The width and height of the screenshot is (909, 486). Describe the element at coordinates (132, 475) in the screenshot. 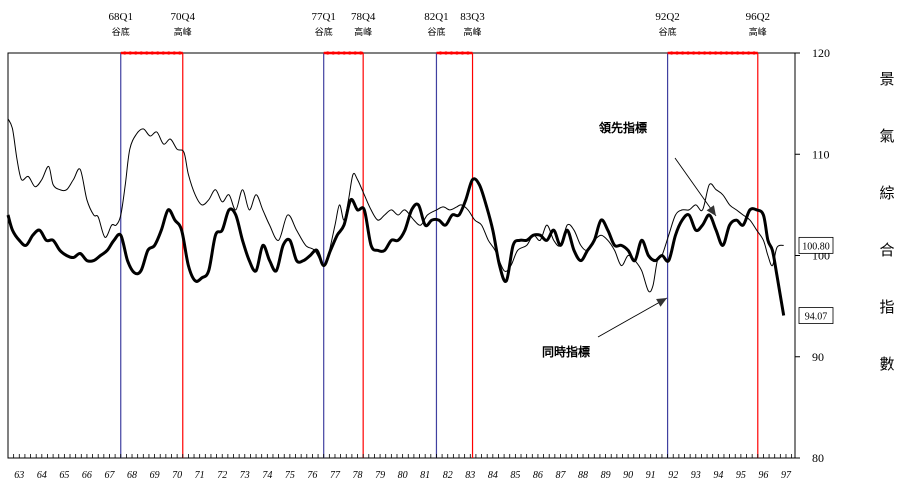

I see `x-label-68: 68` at that location.